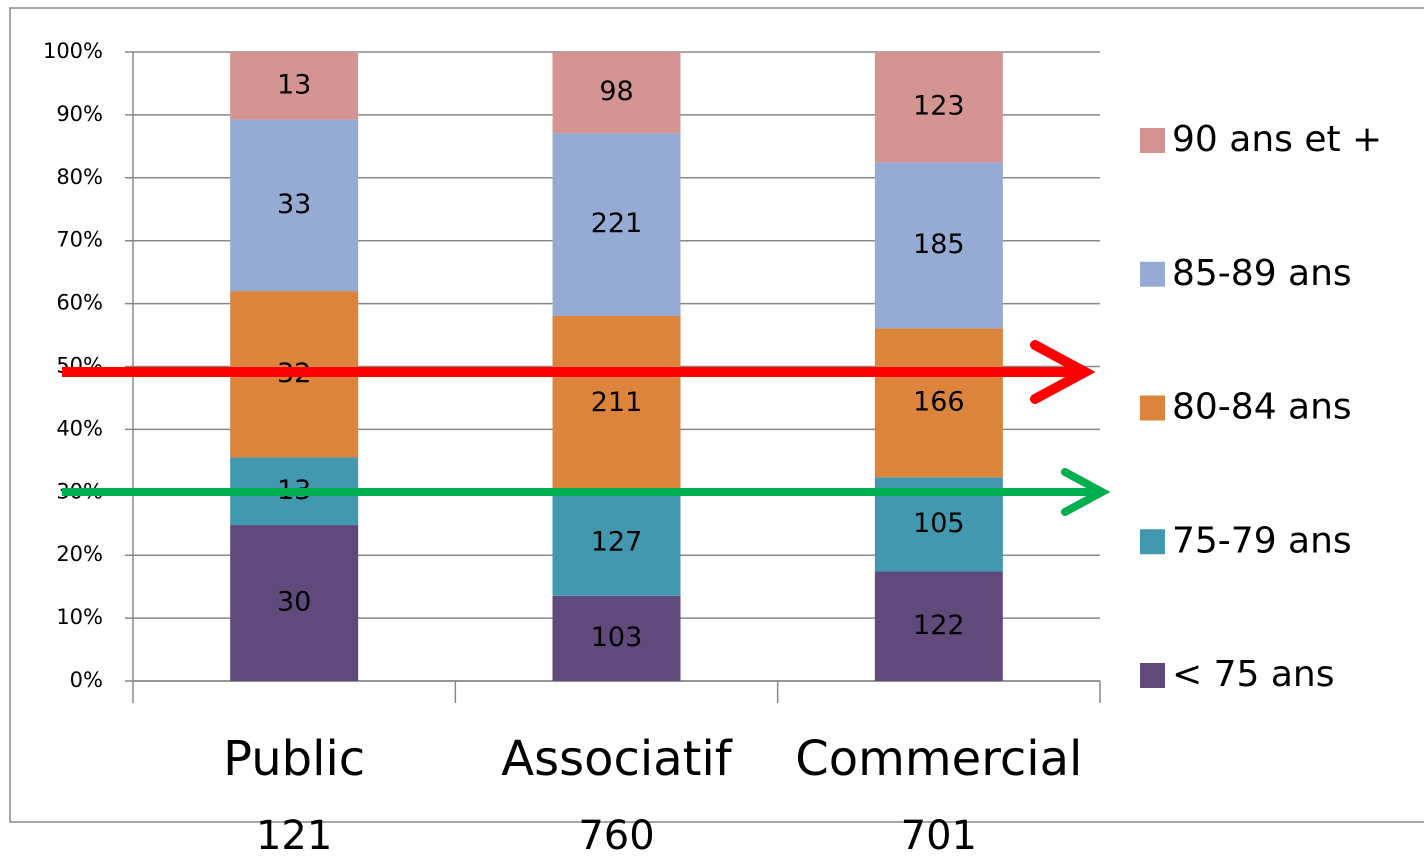  What do you see at coordinates (79, 177) in the screenshot?
I see `y-tick-label: 80%` at bounding box center [79, 177].